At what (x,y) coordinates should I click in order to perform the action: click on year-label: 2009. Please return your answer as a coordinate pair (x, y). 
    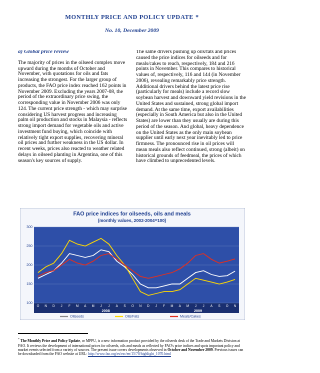
    Looking at the image, I should click on (198, 311).